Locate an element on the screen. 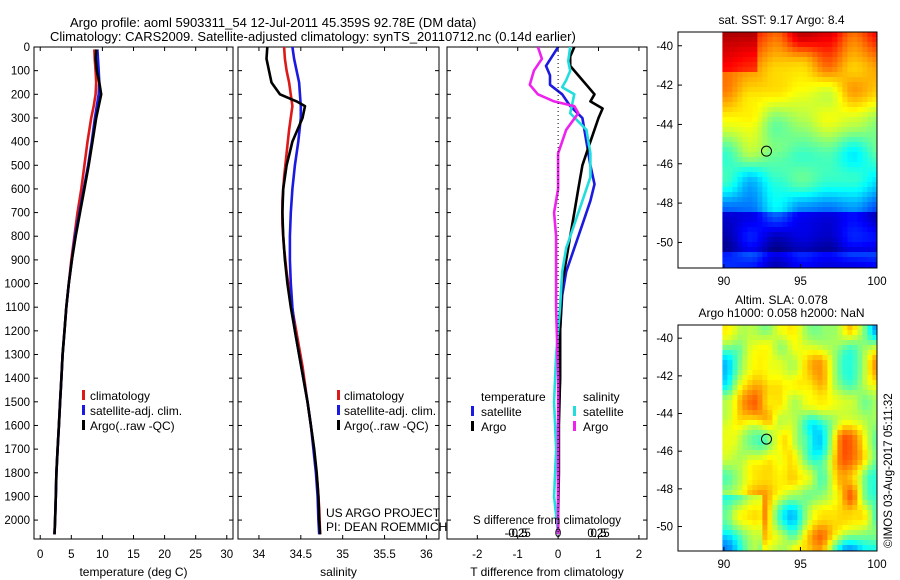 The width and height of the screenshot is (900, 580). s-scale-label: 0.25 is located at coordinates (598, 534).